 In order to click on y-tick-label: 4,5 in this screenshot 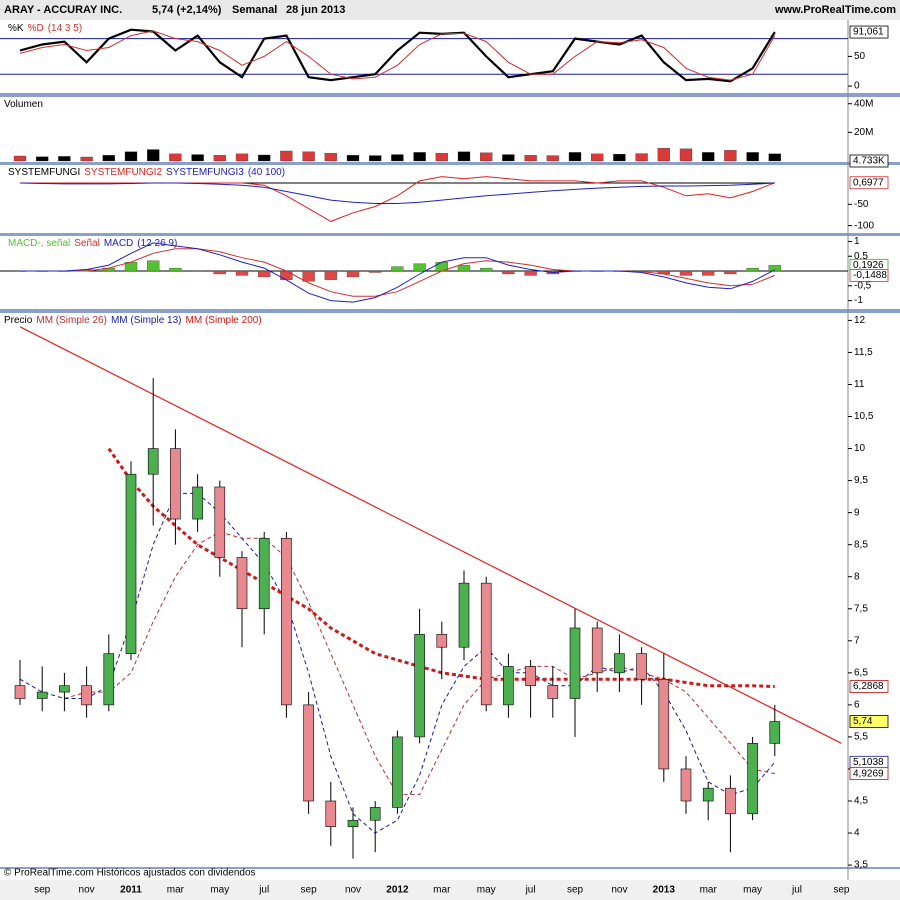, I will do `click(861, 801)`.